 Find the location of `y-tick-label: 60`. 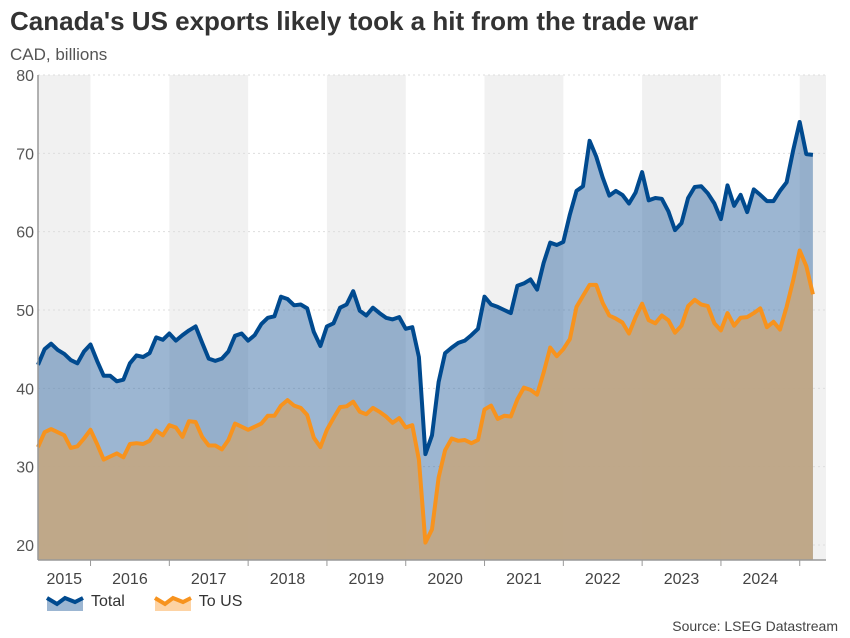

y-tick-label: 60 is located at coordinates (25, 233).